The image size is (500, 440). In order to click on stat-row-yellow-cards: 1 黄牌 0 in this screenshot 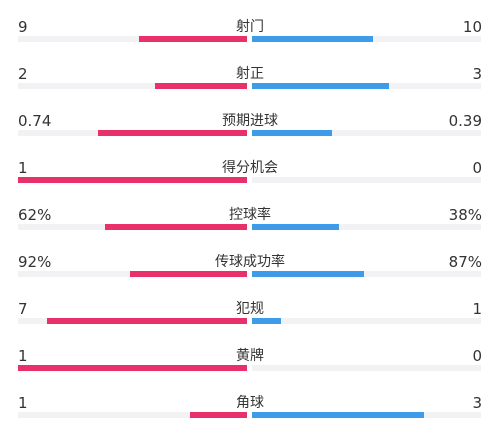, I will do `click(250, 365)`.